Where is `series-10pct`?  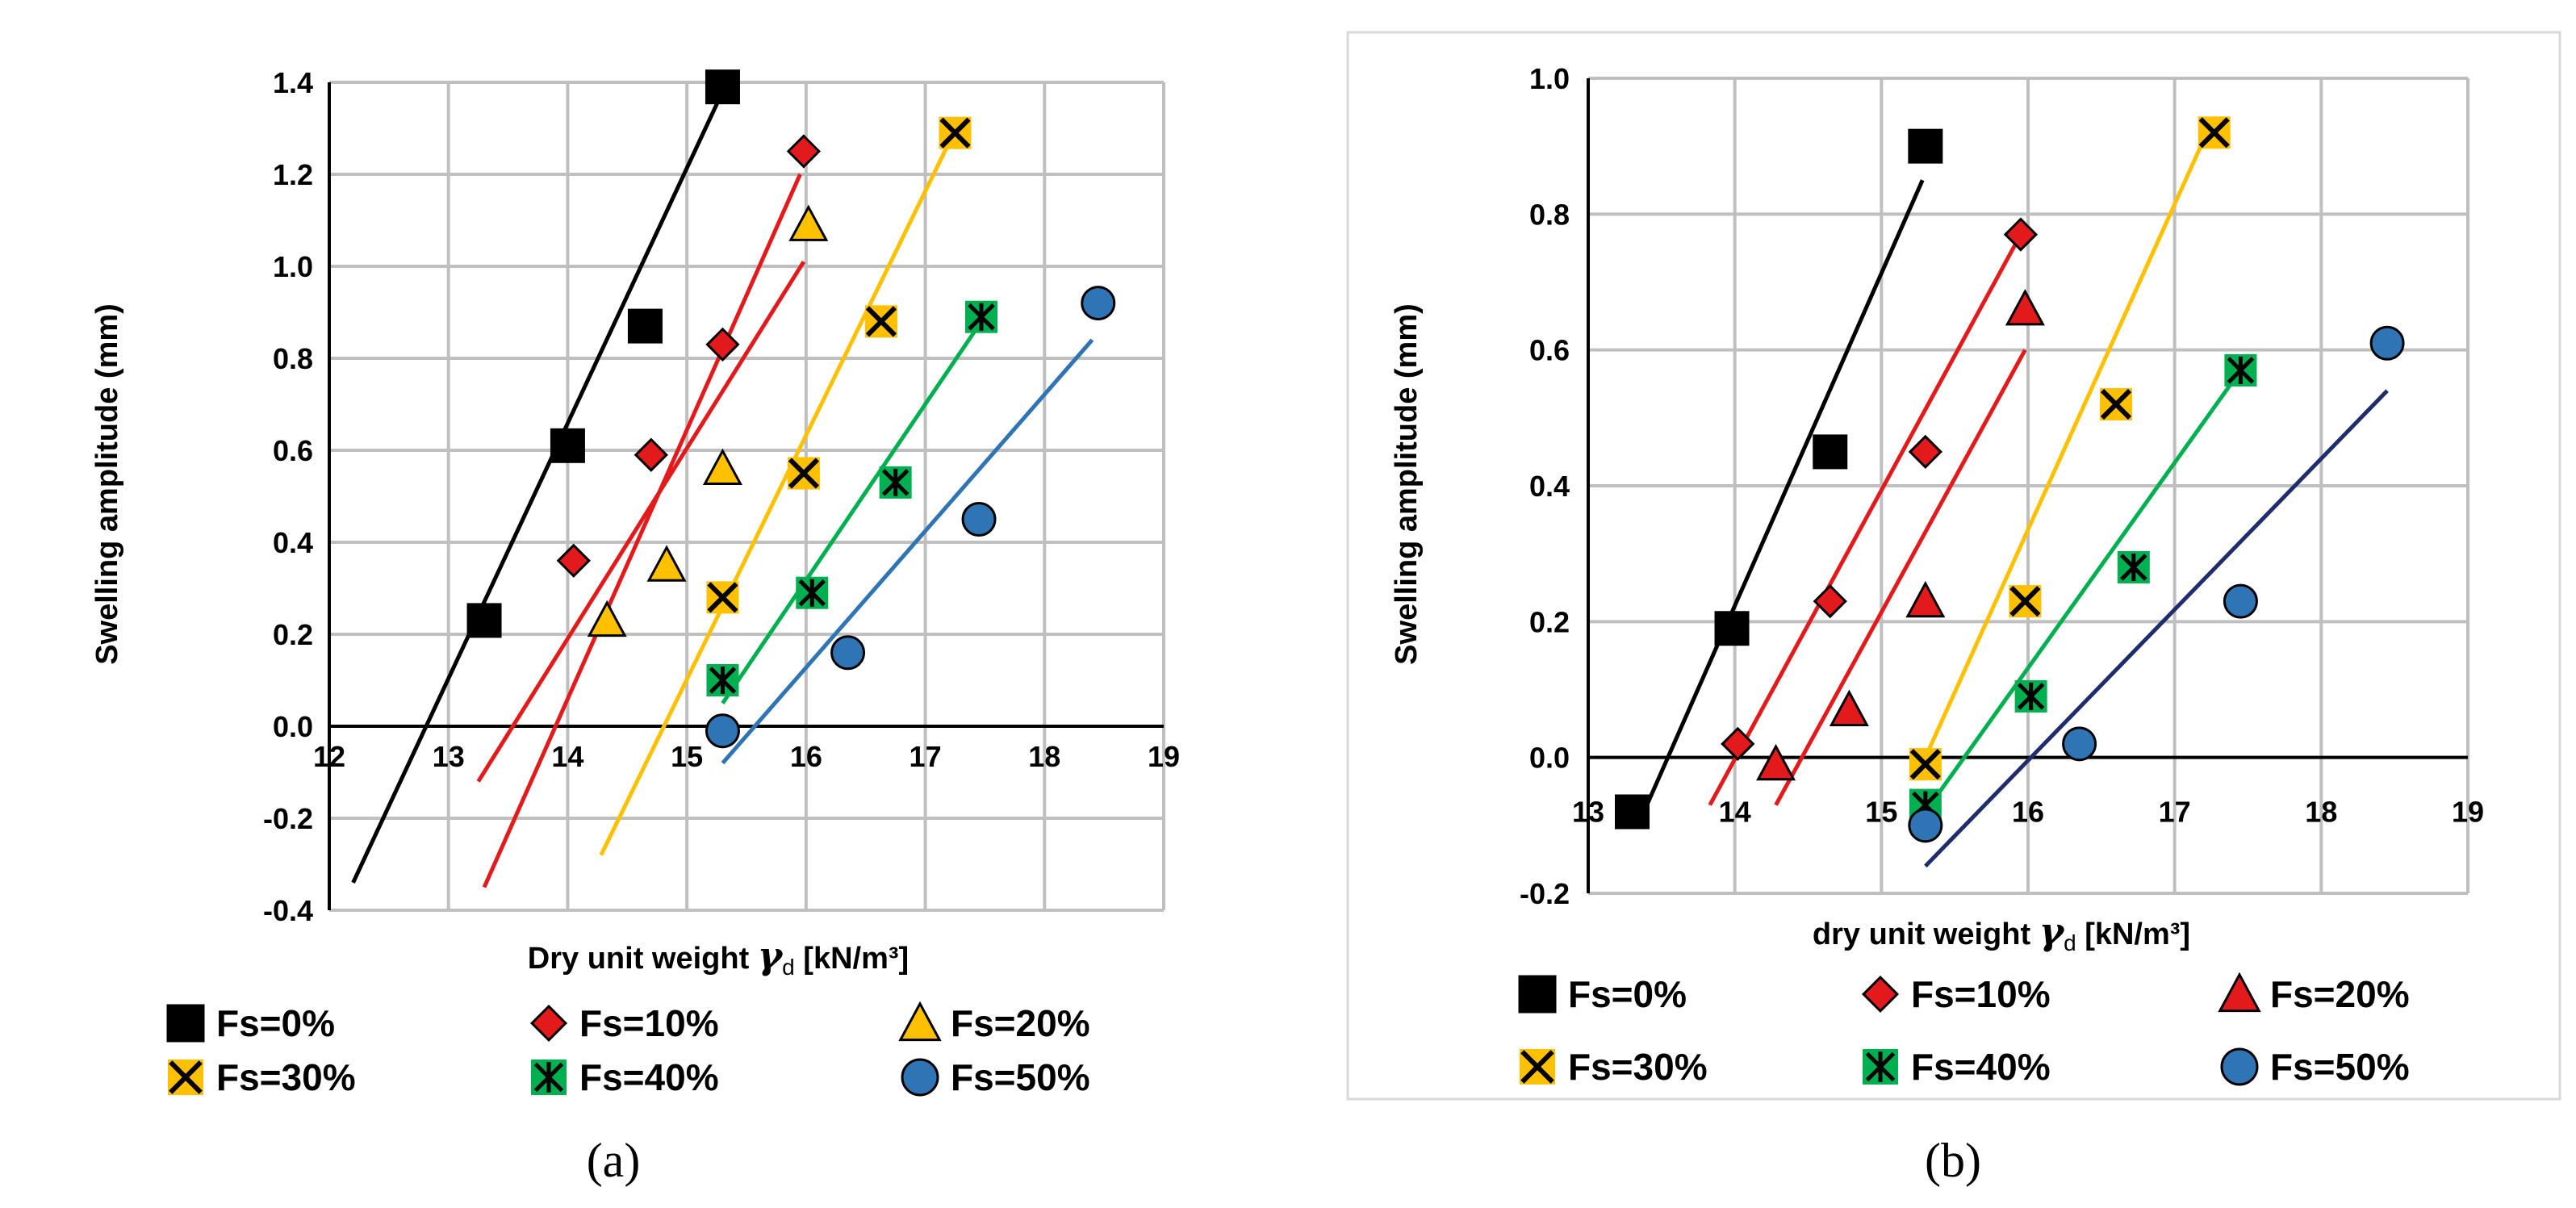 series-10pct is located at coordinates (689, 356).